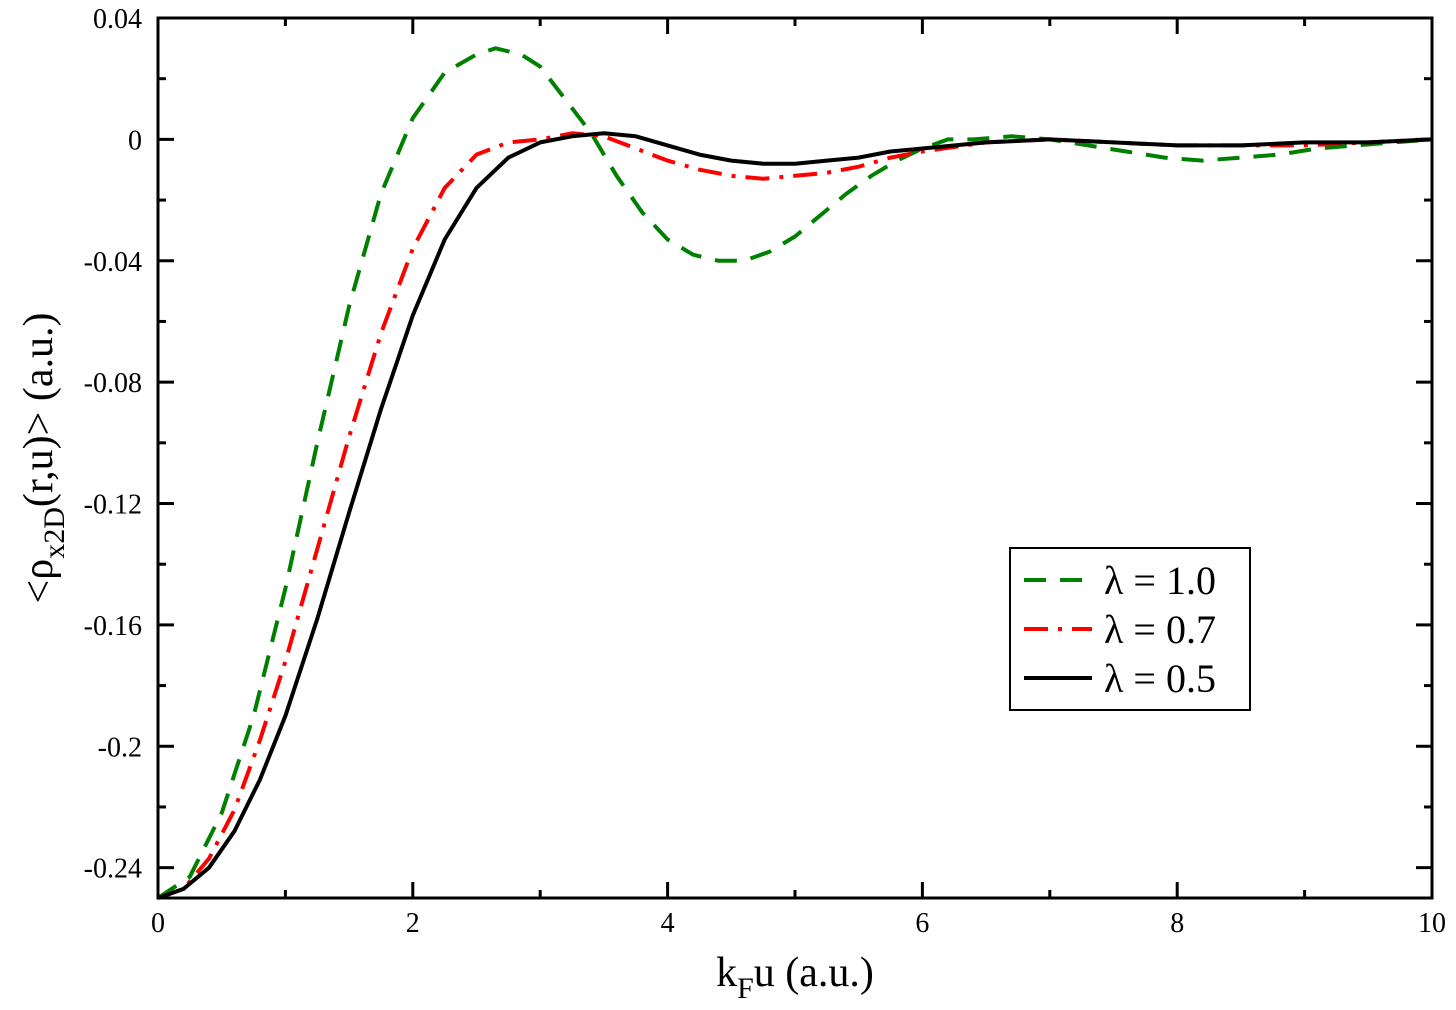 The width and height of the screenshot is (1456, 1010). Describe the element at coordinates (117, 19) in the screenshot. I see `y-tick-label: 0.04` at that location.